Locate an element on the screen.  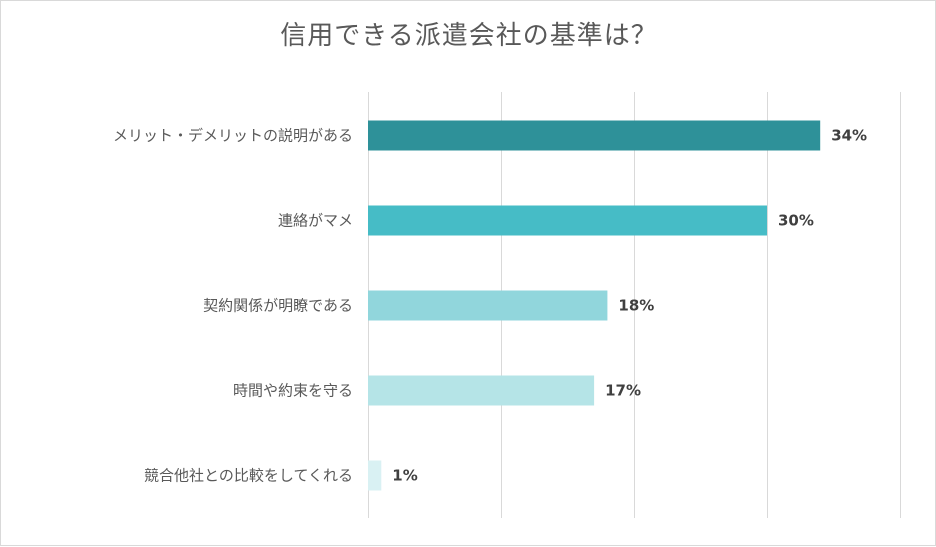
data-label: 1% is located at coordinates (404, 476).